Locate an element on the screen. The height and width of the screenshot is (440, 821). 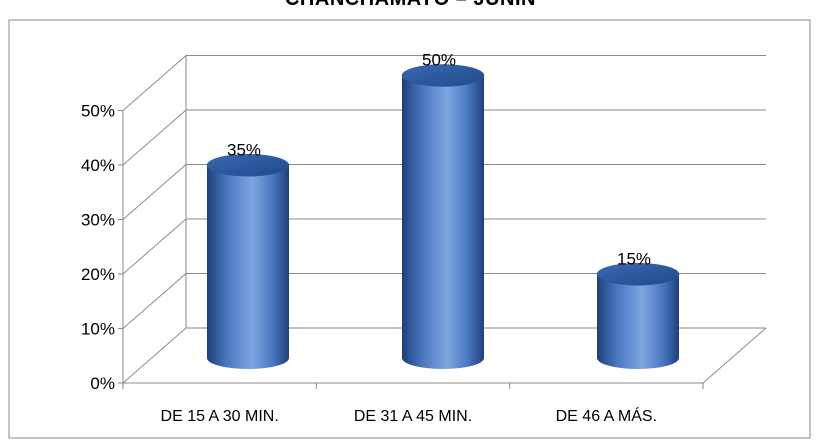
category-label: DE 31 A 45 MIN. is located at coordinates (413, 416).